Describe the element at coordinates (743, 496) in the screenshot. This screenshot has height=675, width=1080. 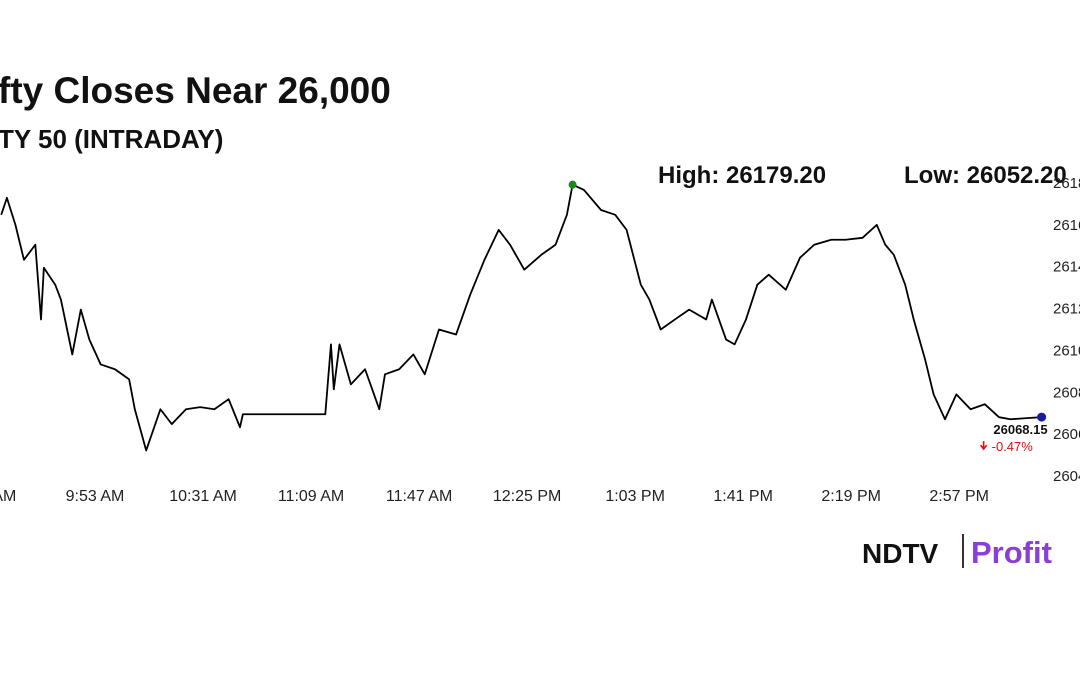
I see `x-tick-label: 1:41 PM` at that location.